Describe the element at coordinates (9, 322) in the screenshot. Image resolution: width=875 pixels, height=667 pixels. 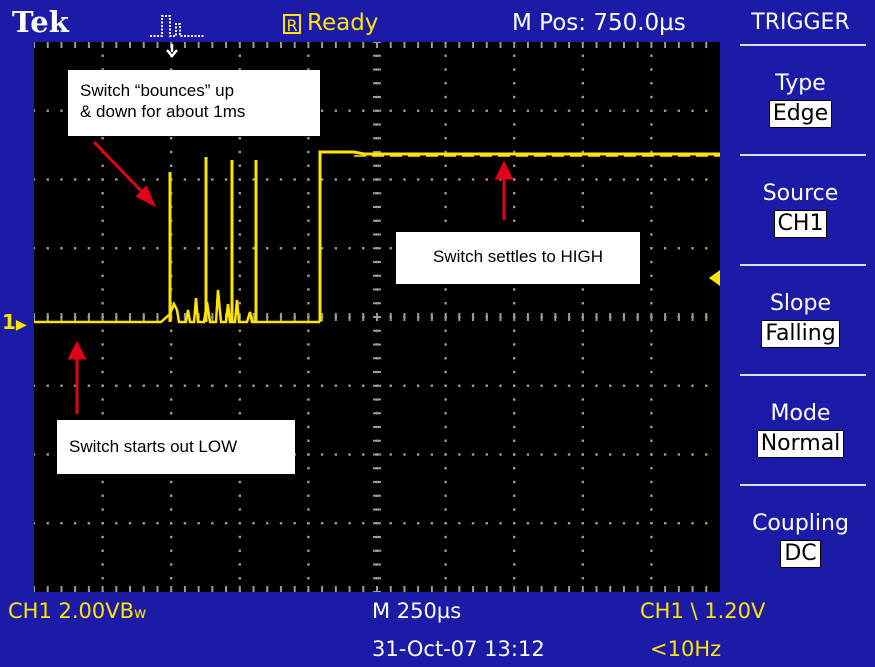
I see `channel-marker-label: 1` at that location.